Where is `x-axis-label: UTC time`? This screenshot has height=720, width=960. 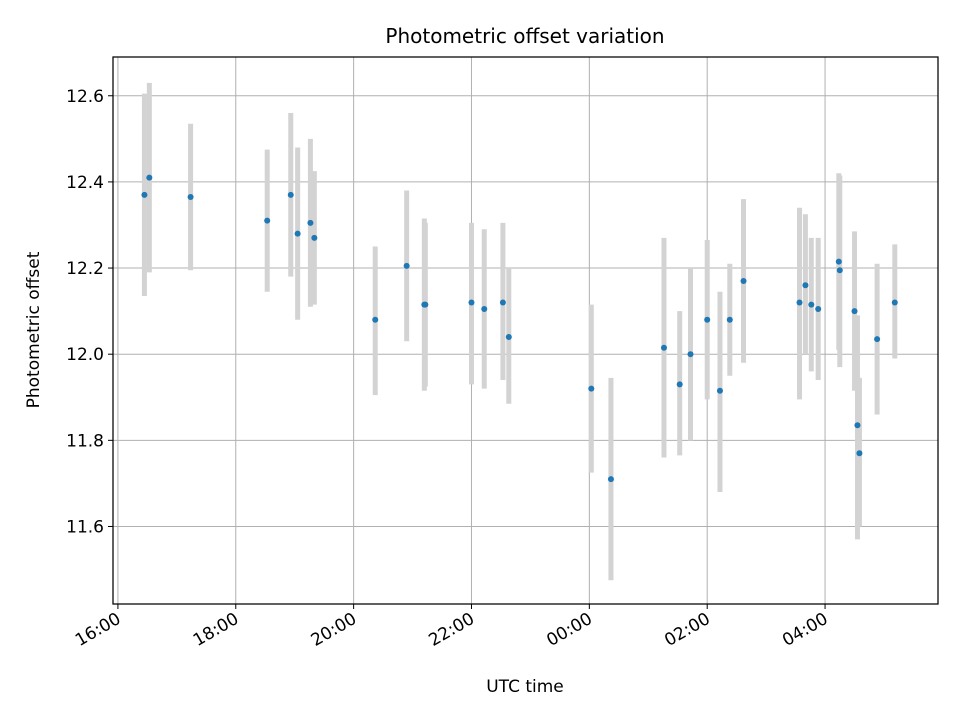 x-axis-label: UTC time is located at coordinates (525, 687).